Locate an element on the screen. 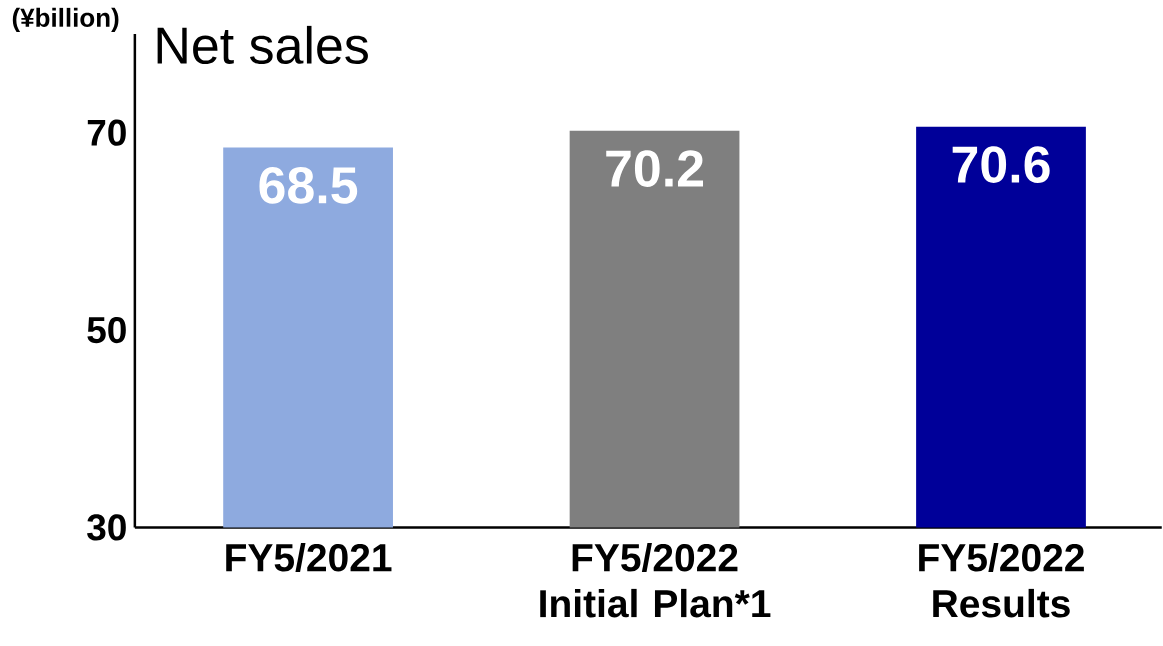 The image size is (1163, 646). y-tick-label: 70 is located at coordinates (106, 132).